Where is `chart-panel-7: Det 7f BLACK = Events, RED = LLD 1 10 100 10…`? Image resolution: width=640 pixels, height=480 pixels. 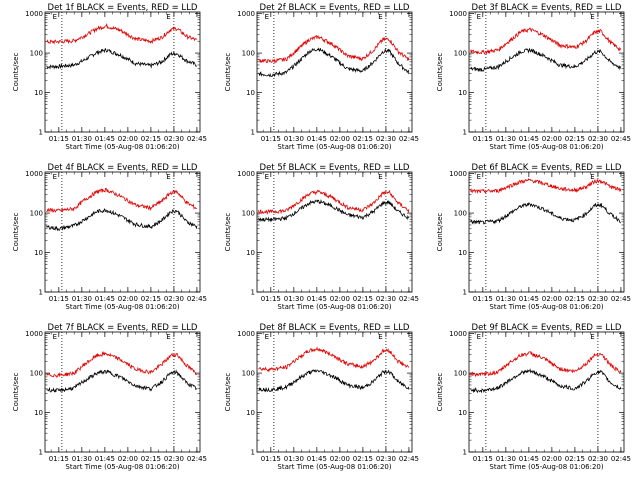
chart-panel-7: Det 7f BLACK = Events, RED = LLD 1 10 100 10… is located at coordinates (109, 397).